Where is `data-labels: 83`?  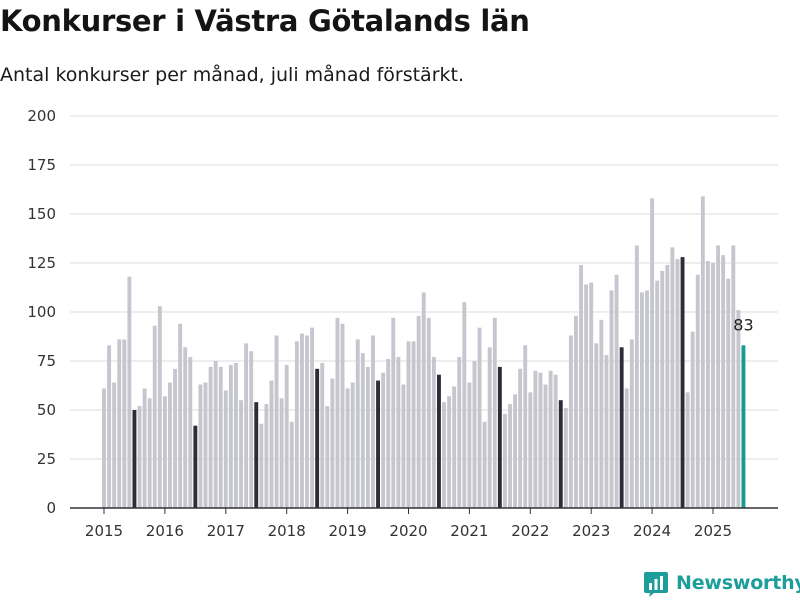
data-labels: 83 is located at coordinates (743, 324).